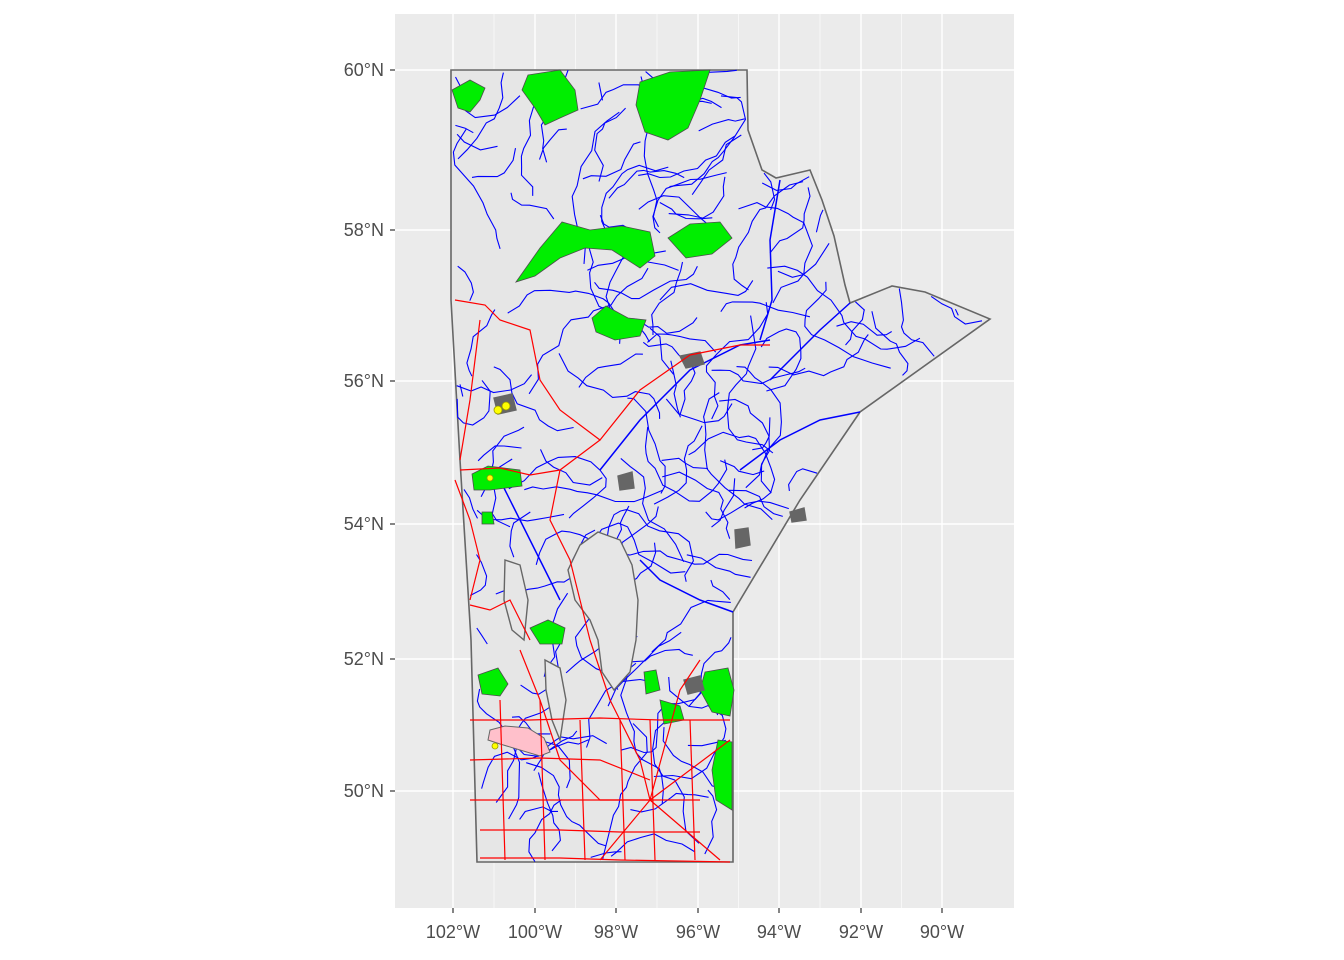 The height and width of the screenshot is (960, 1344). What do you see at coordinates (364, 381) in the screenshot?
I see `y-tick-label: 56°N` at bounding box center [364, 381].